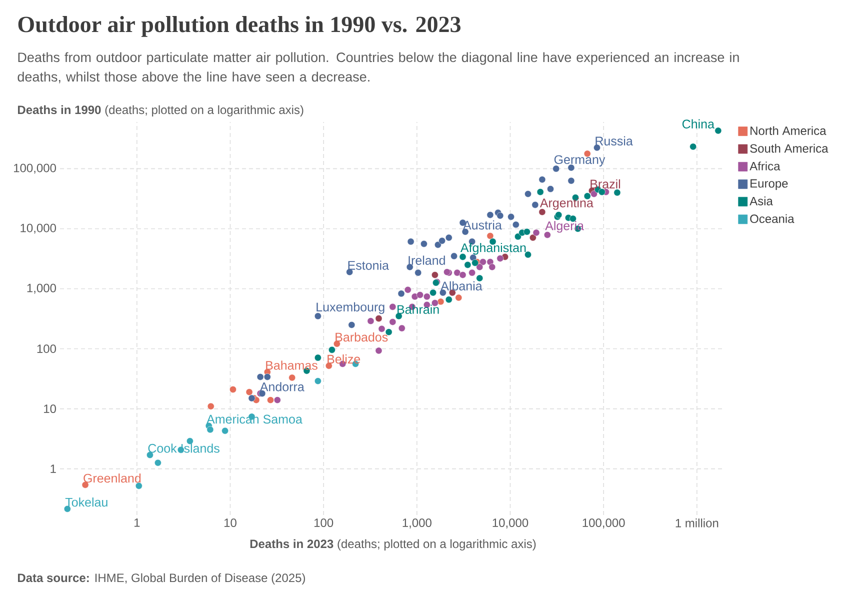 Image resolution: width=850 pixels, height=600 pixels. Describe the element at coordinates (282, 387) in the screenshot. I see `annotation: Andorra` at that location.